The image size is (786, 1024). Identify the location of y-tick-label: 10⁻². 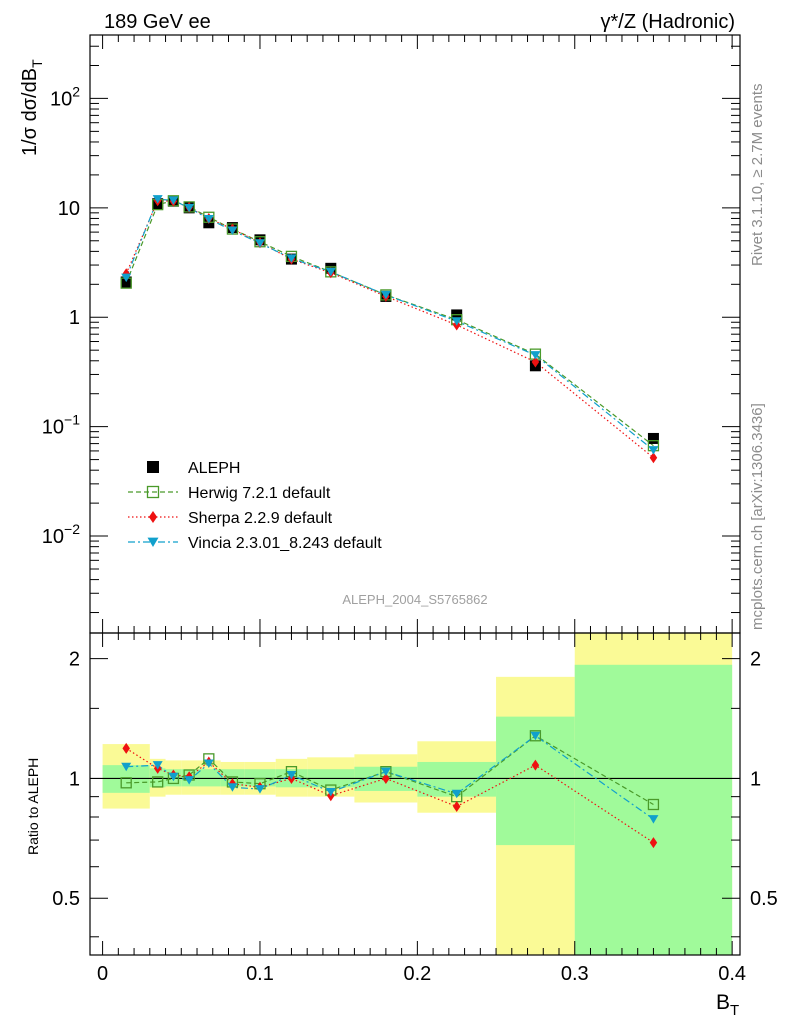
(61, 534).